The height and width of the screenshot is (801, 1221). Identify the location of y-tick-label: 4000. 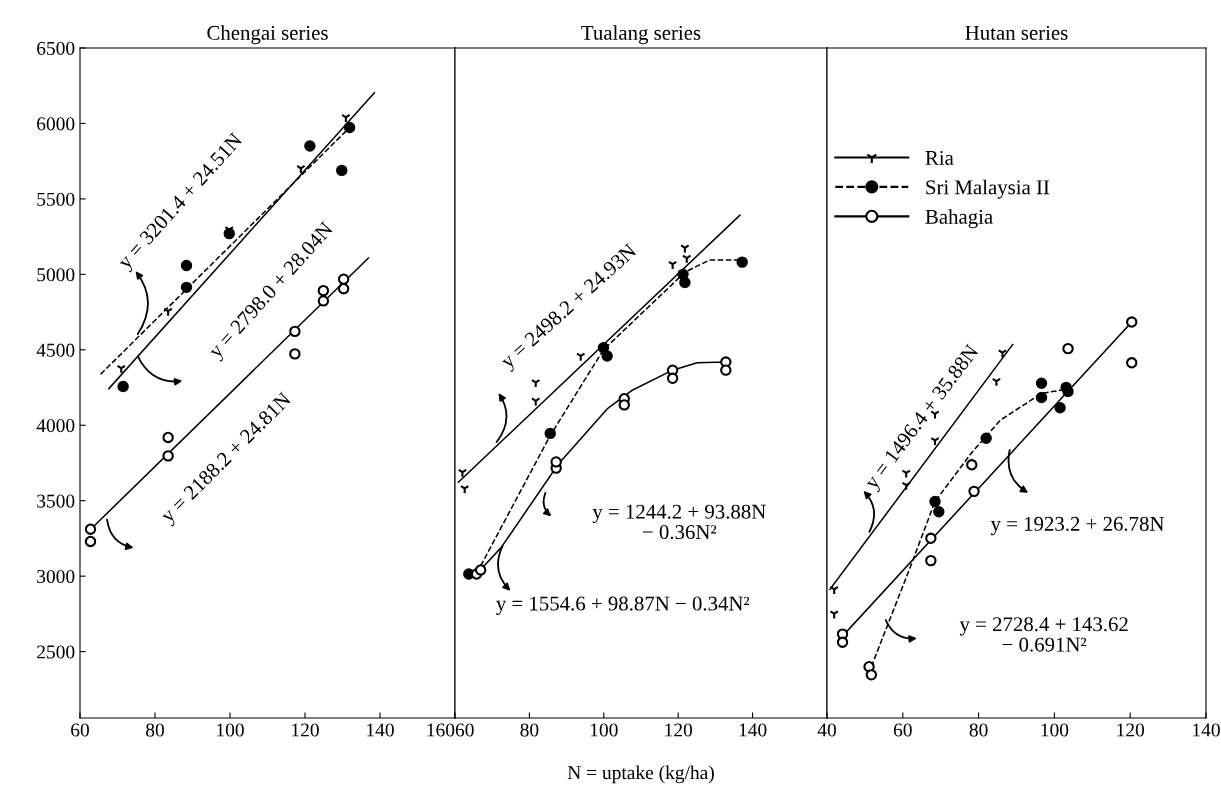
(55, 426).